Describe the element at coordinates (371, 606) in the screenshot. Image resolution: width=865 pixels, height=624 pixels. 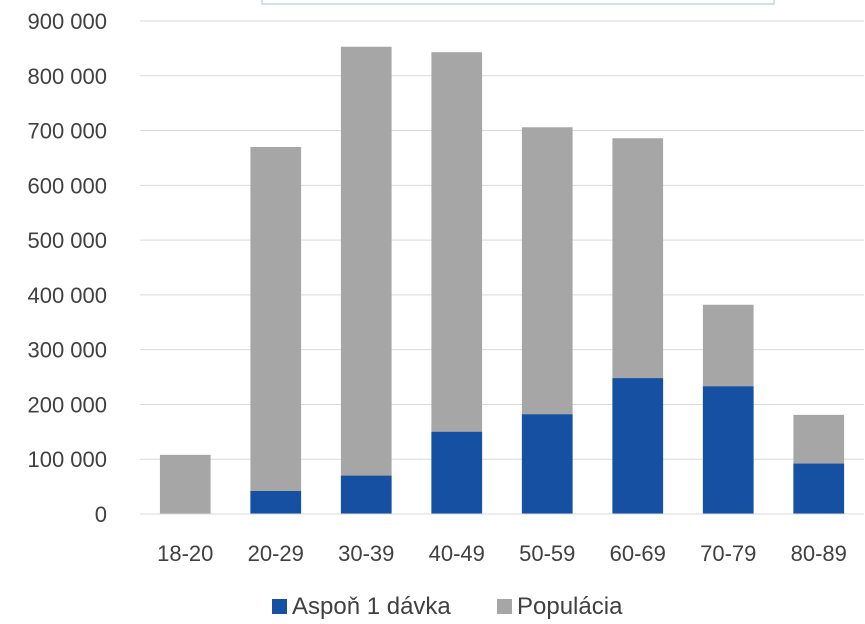
I see `legend-label: Aspoň 1 dávka` at that location.